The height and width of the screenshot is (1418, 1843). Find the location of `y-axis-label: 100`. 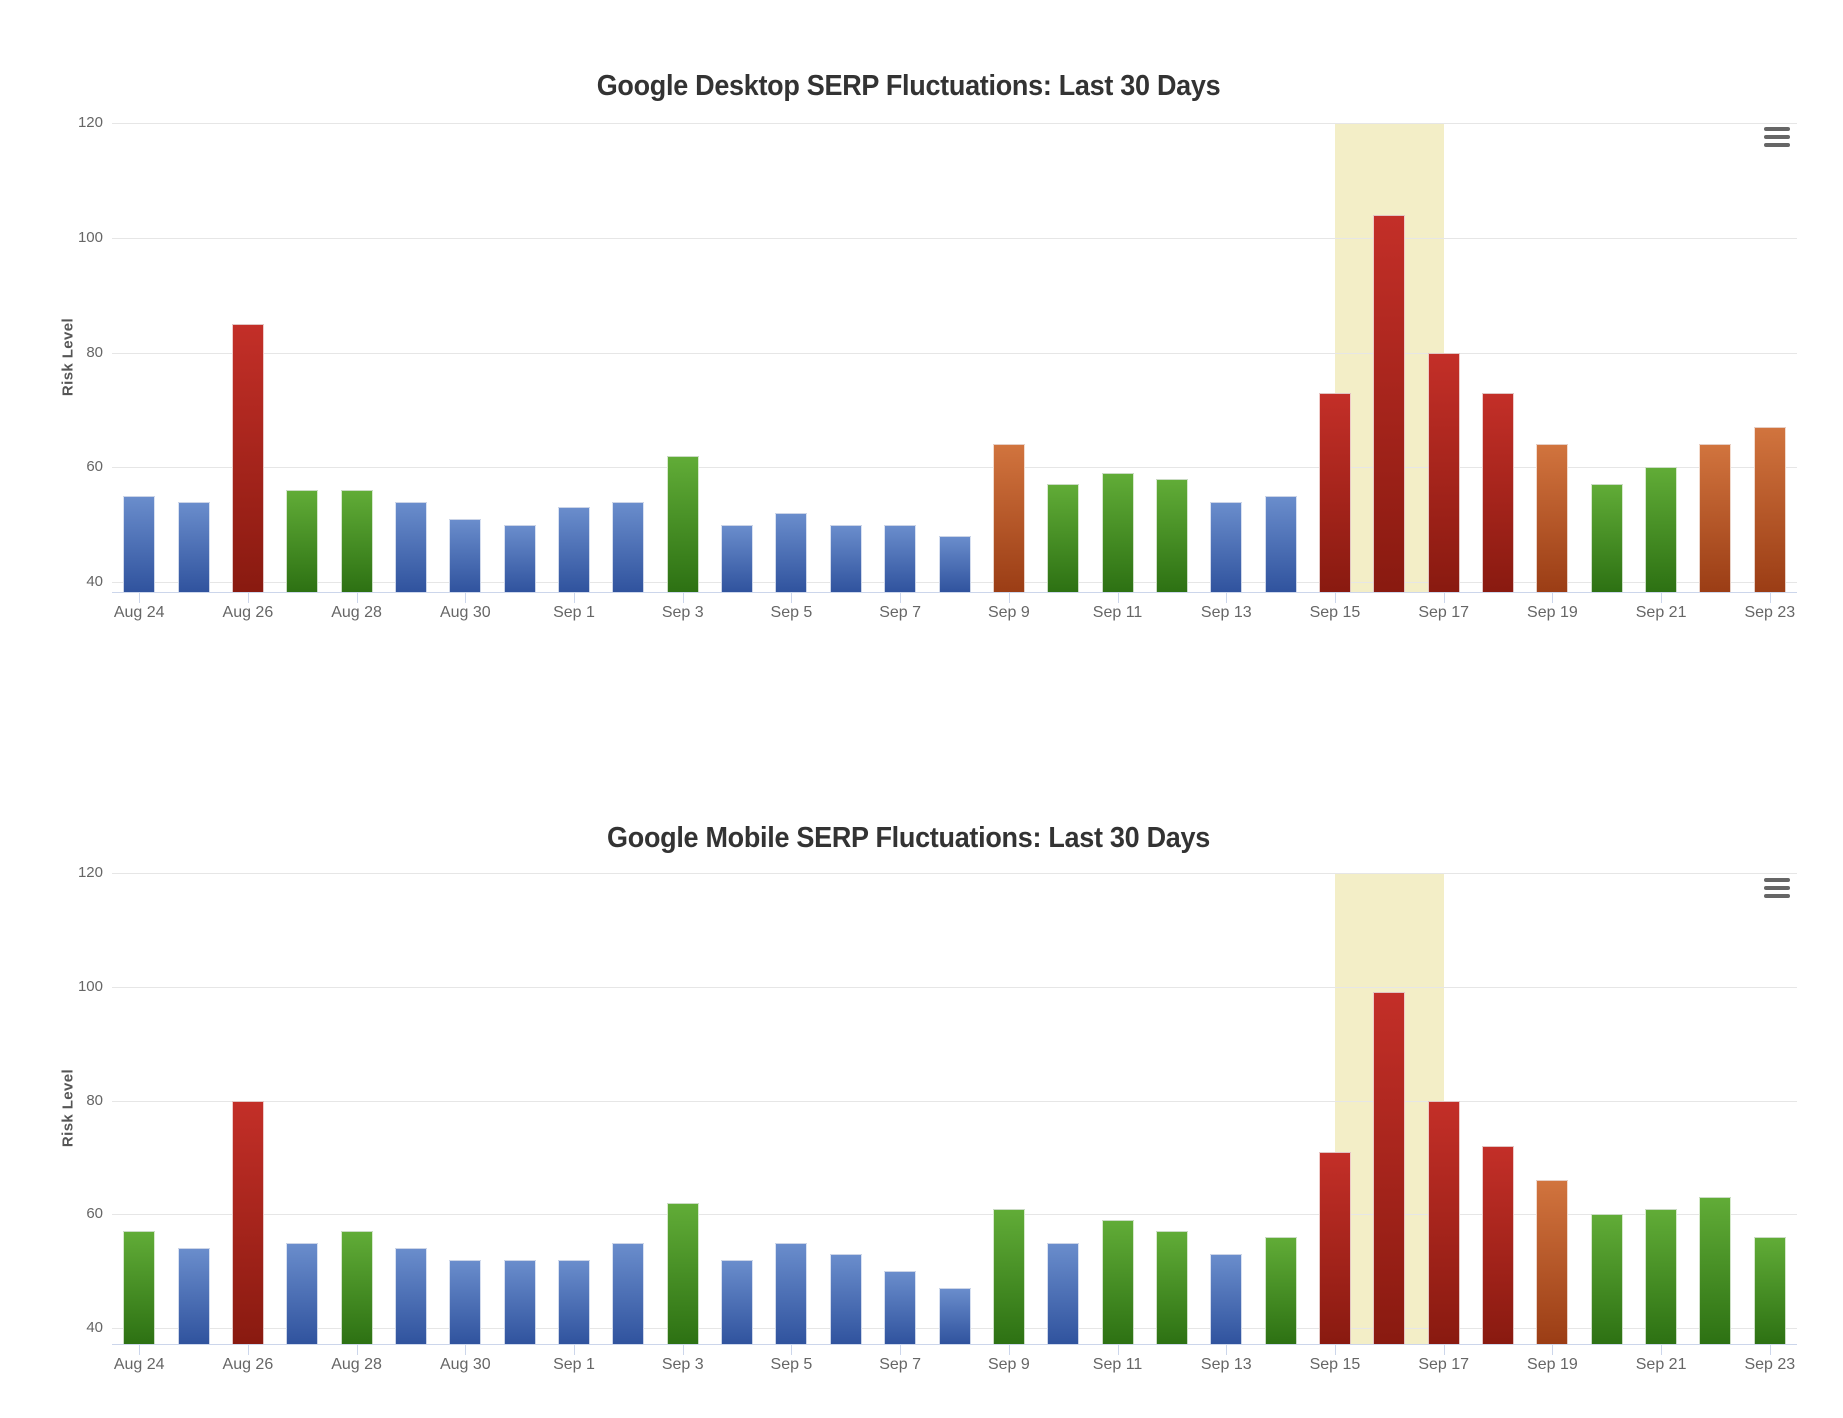

y-axis-label: 100 is located at coordinates (90, 986).